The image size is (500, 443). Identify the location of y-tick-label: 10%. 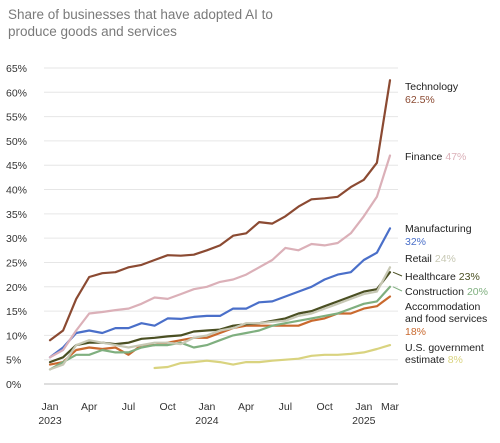
(16, 336).